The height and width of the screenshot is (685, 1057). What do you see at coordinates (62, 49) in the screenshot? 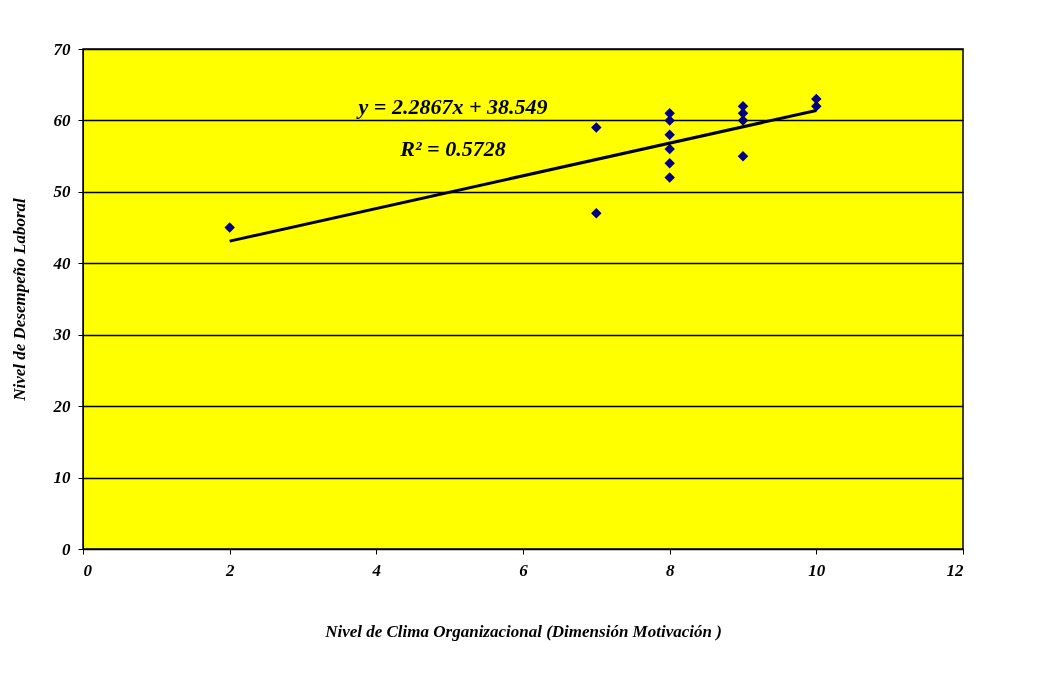
I see `y-tick-label: 70` at bounding box center [62, 49].